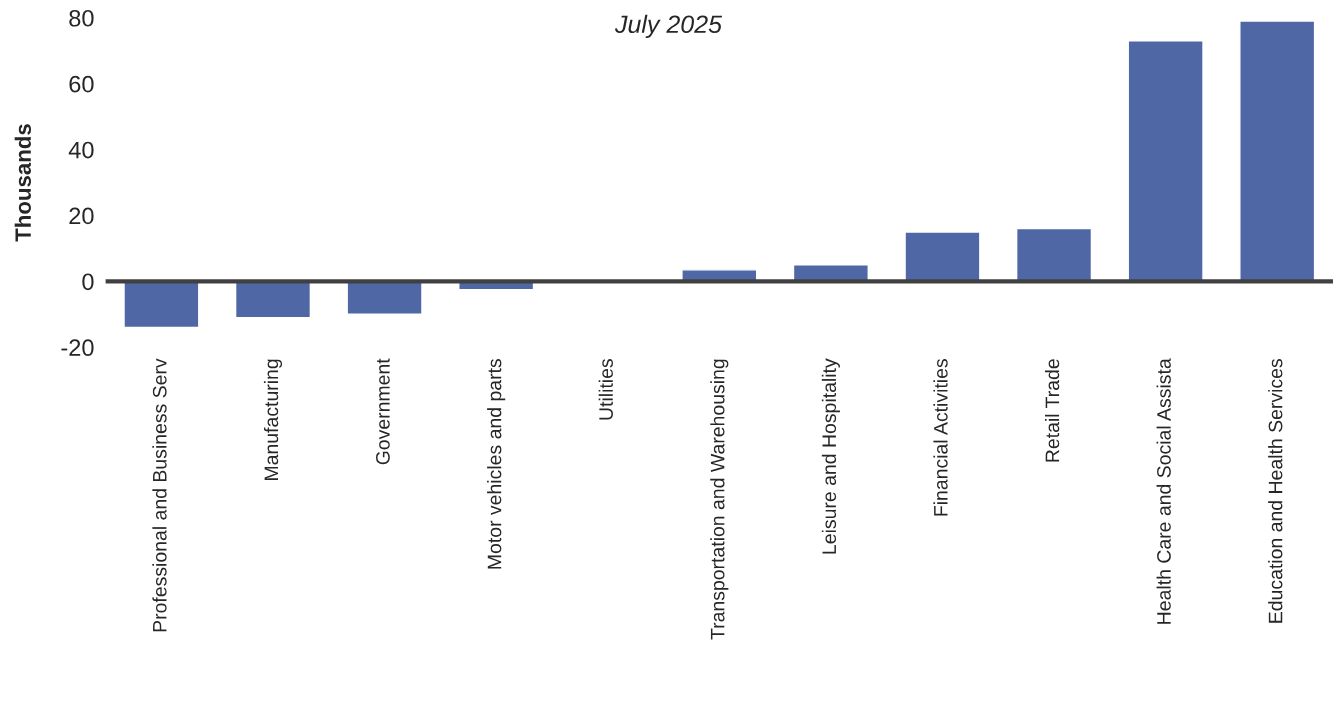 This screenshot has height=713, width=1337. I want to click on x-tick-label: Professional and Business Serv, so click(159, 495).